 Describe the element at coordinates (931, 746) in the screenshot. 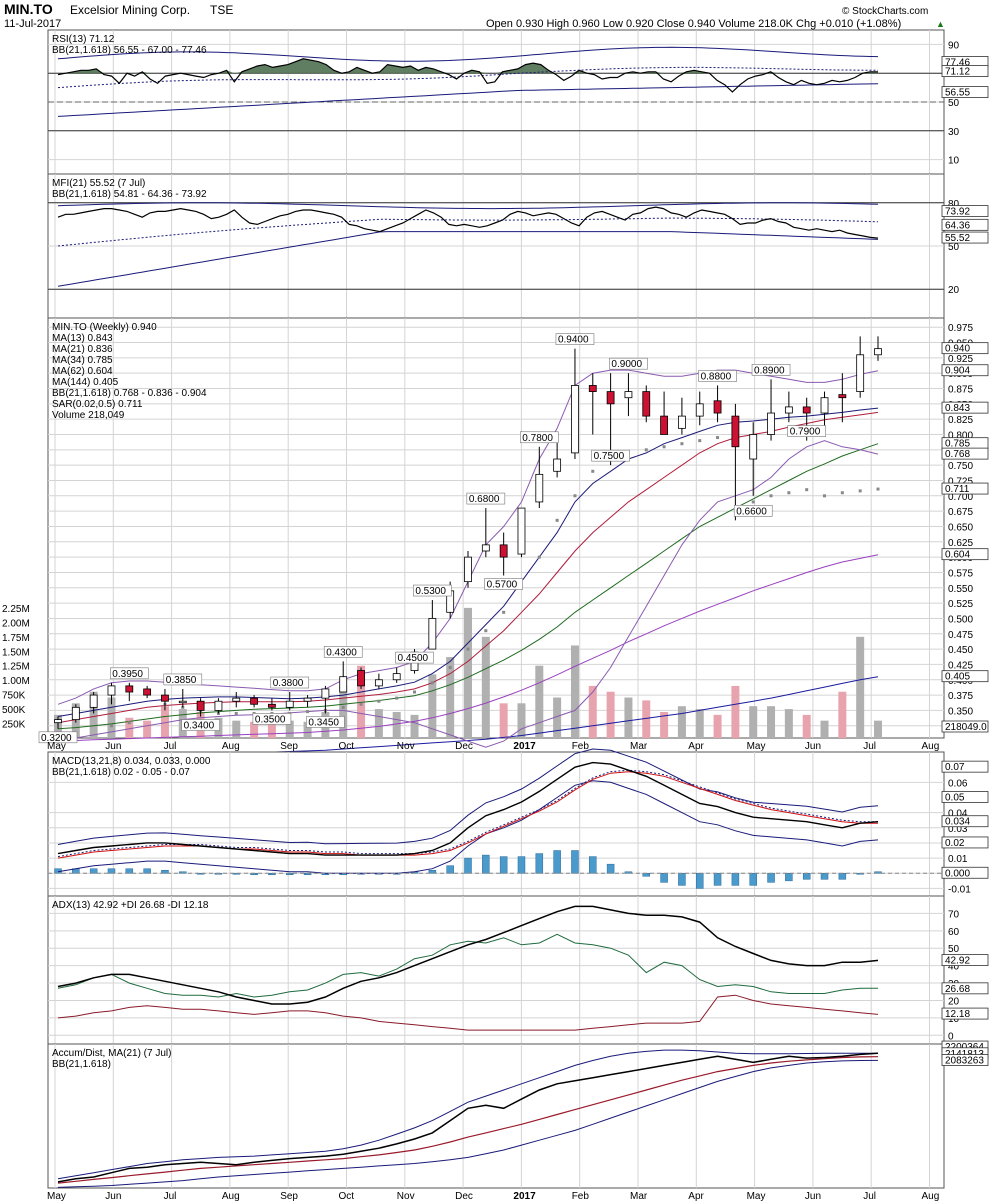

I see `price-x-label: Aug` at that location.